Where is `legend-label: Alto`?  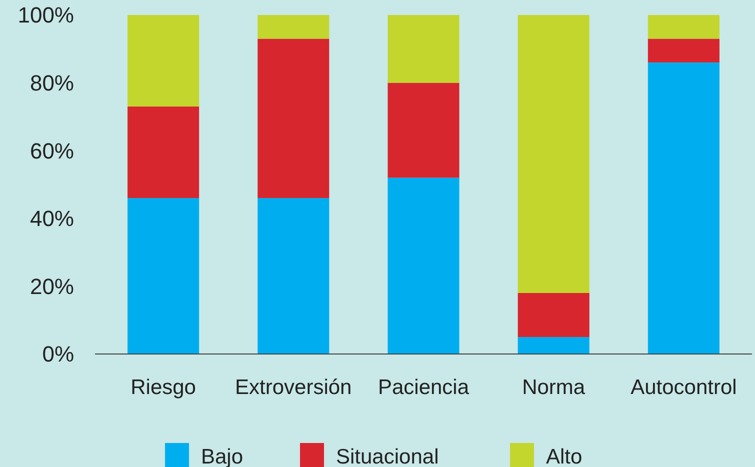
legend-label: Alto is located at coordinates (564, 456).